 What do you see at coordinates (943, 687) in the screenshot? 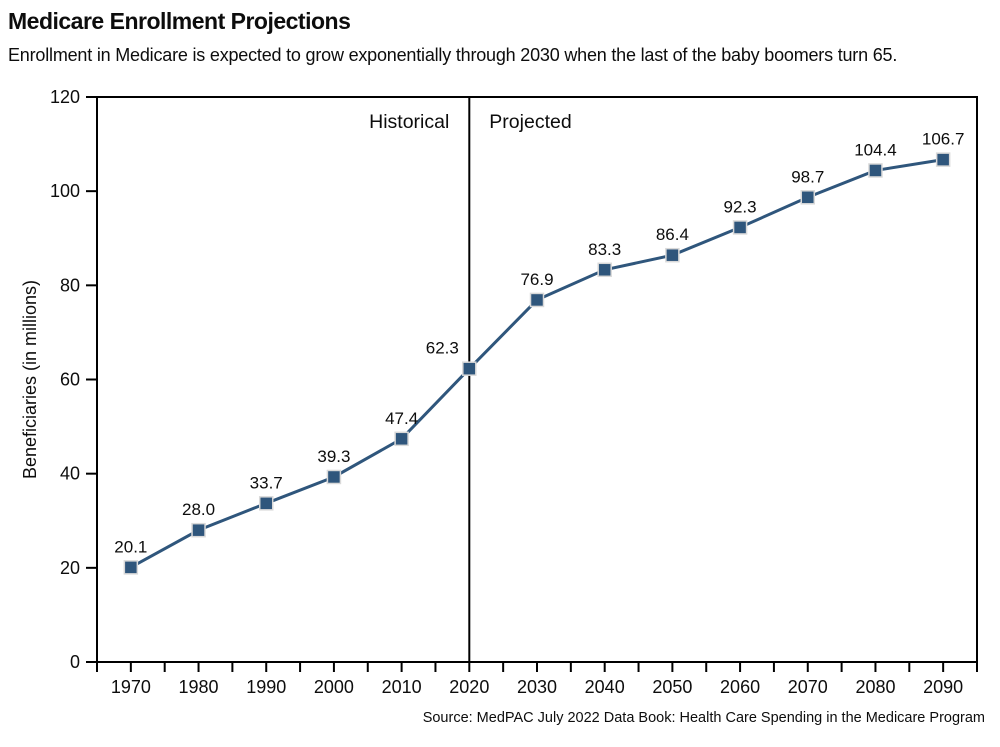
I see `x-axis-tick-label: 2090` at bounding box center [943, 687].